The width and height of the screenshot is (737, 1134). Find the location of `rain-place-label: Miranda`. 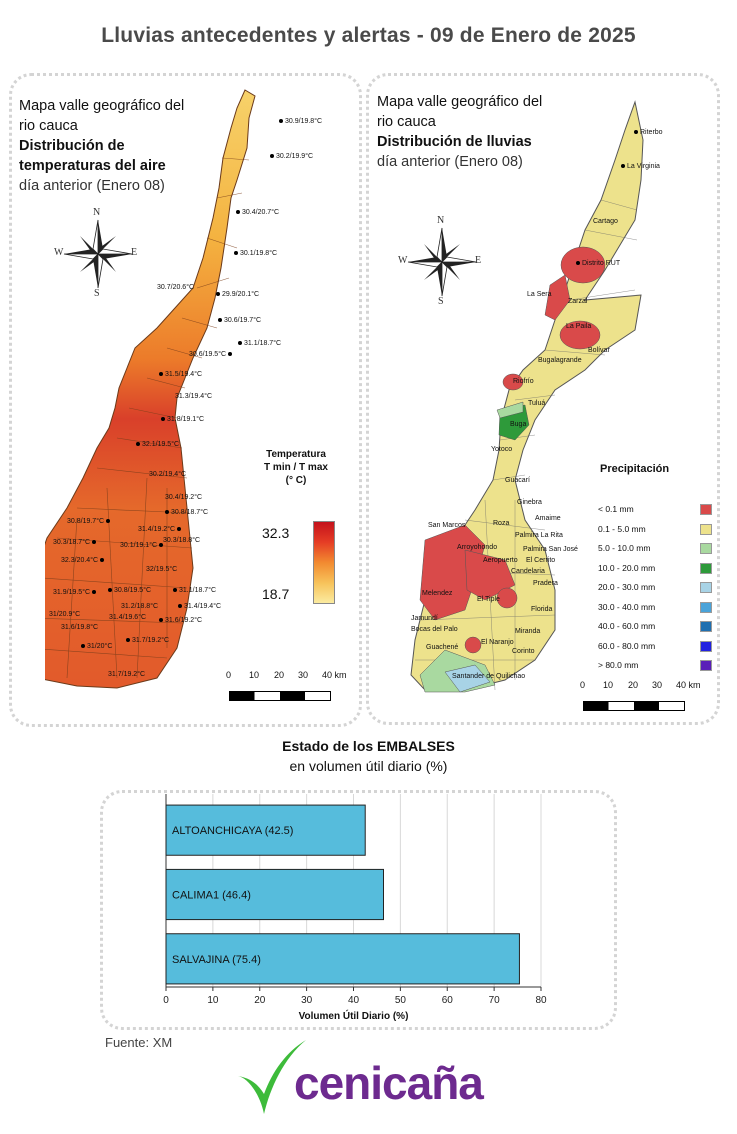

rain-place-label: Miranda is located at coordinates (528, 631).